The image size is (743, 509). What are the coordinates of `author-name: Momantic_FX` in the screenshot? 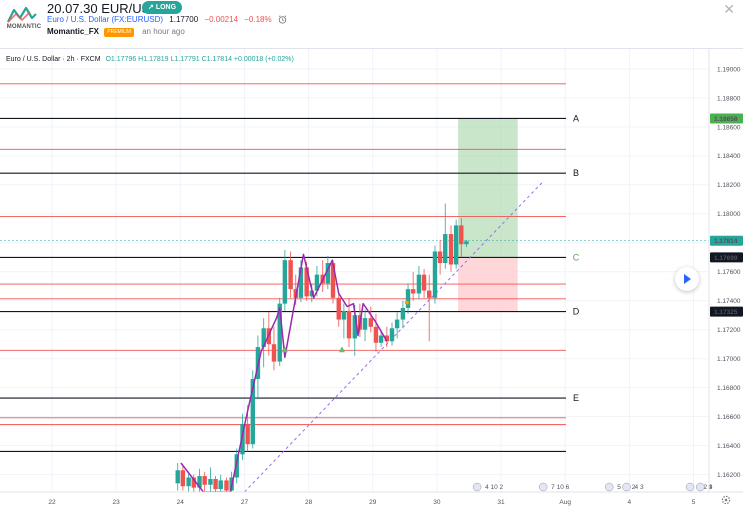 It's located at (73, 31).